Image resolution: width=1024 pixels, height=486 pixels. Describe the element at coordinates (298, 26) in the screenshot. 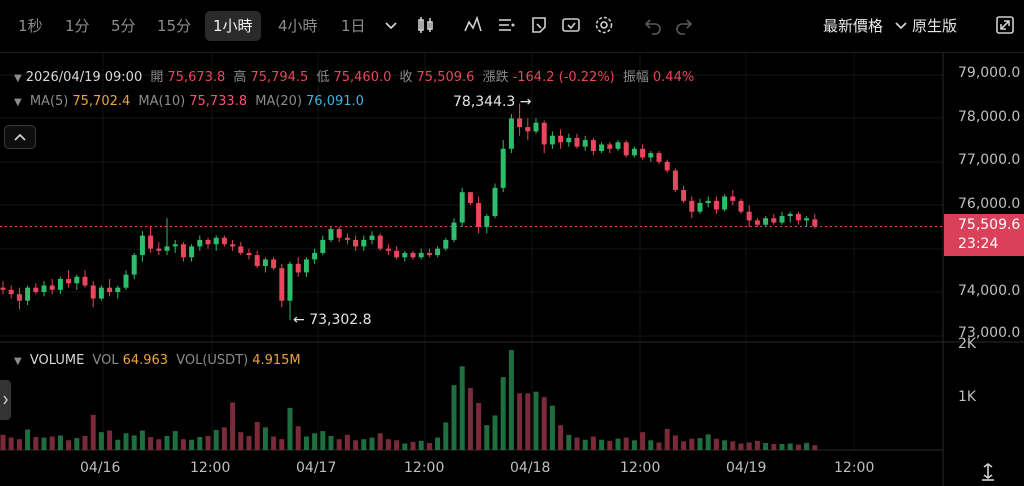

I see `timeframe-tab: 4小時` at that location.